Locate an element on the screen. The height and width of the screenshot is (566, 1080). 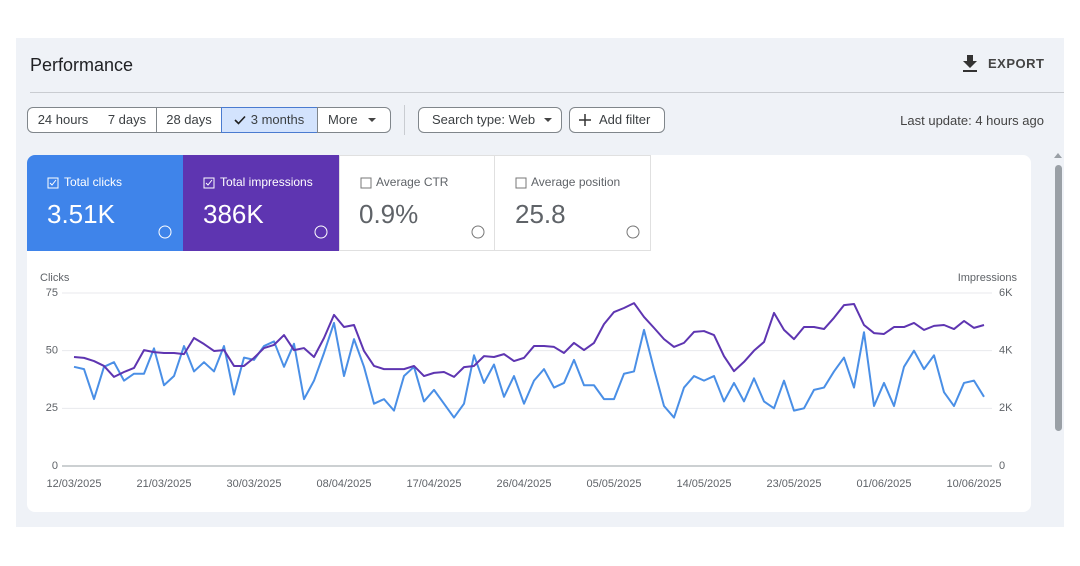
export-label: EXPORT is located at coordinates (1016, 63).